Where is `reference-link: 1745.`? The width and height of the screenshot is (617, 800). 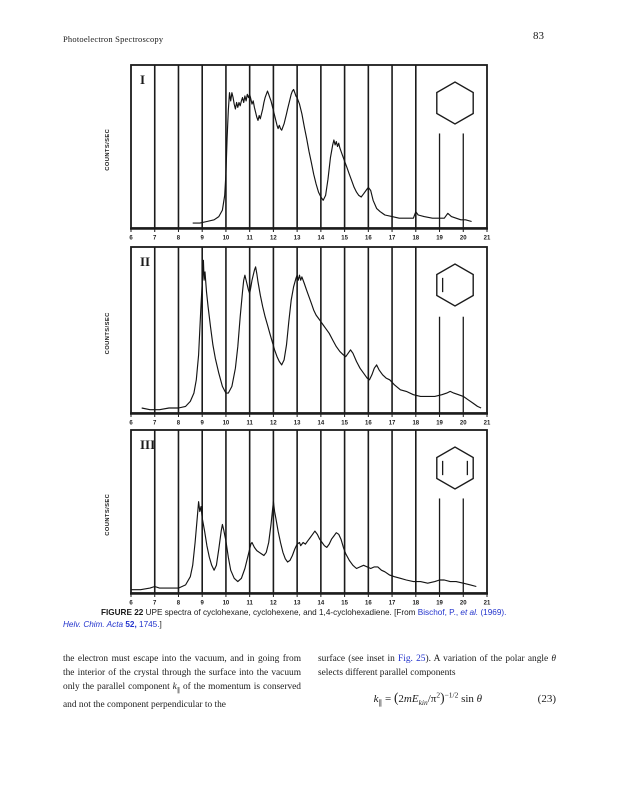
reference-link: 1745. is located at coordinates (148, 624).